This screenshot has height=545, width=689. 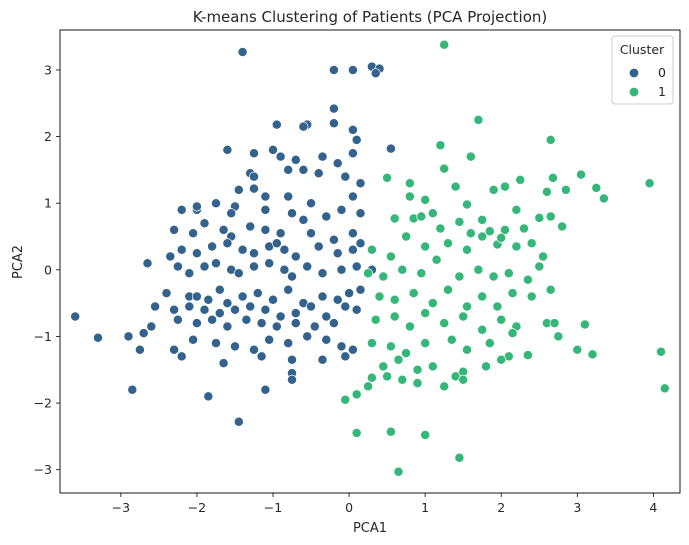 I want to click on x-tick-label-2: −1, so click(x=273, y=507).